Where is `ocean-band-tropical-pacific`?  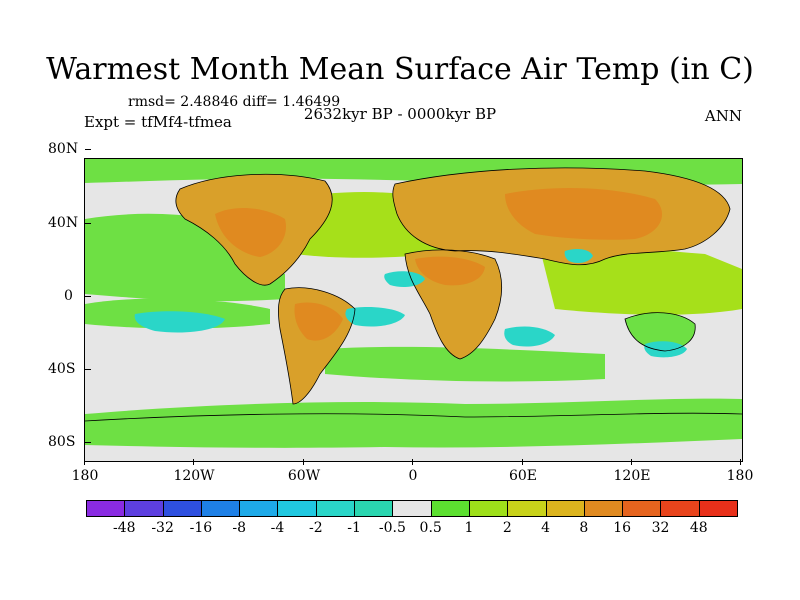 ocean-band-tropical-pacific is located at coordinates (185, 279).